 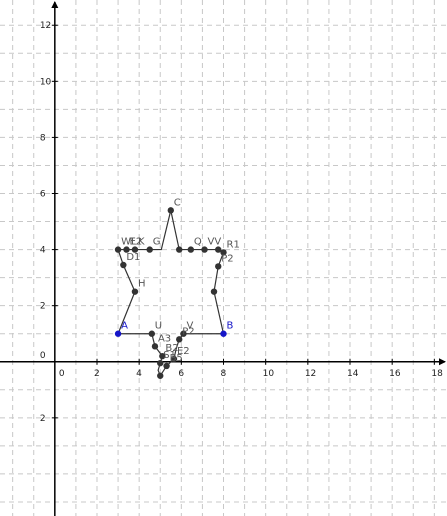 What do you see at coordinates (43, 356) in the screenshot?
I see `y-tick-label: 0` at bounding box center [43, 356].